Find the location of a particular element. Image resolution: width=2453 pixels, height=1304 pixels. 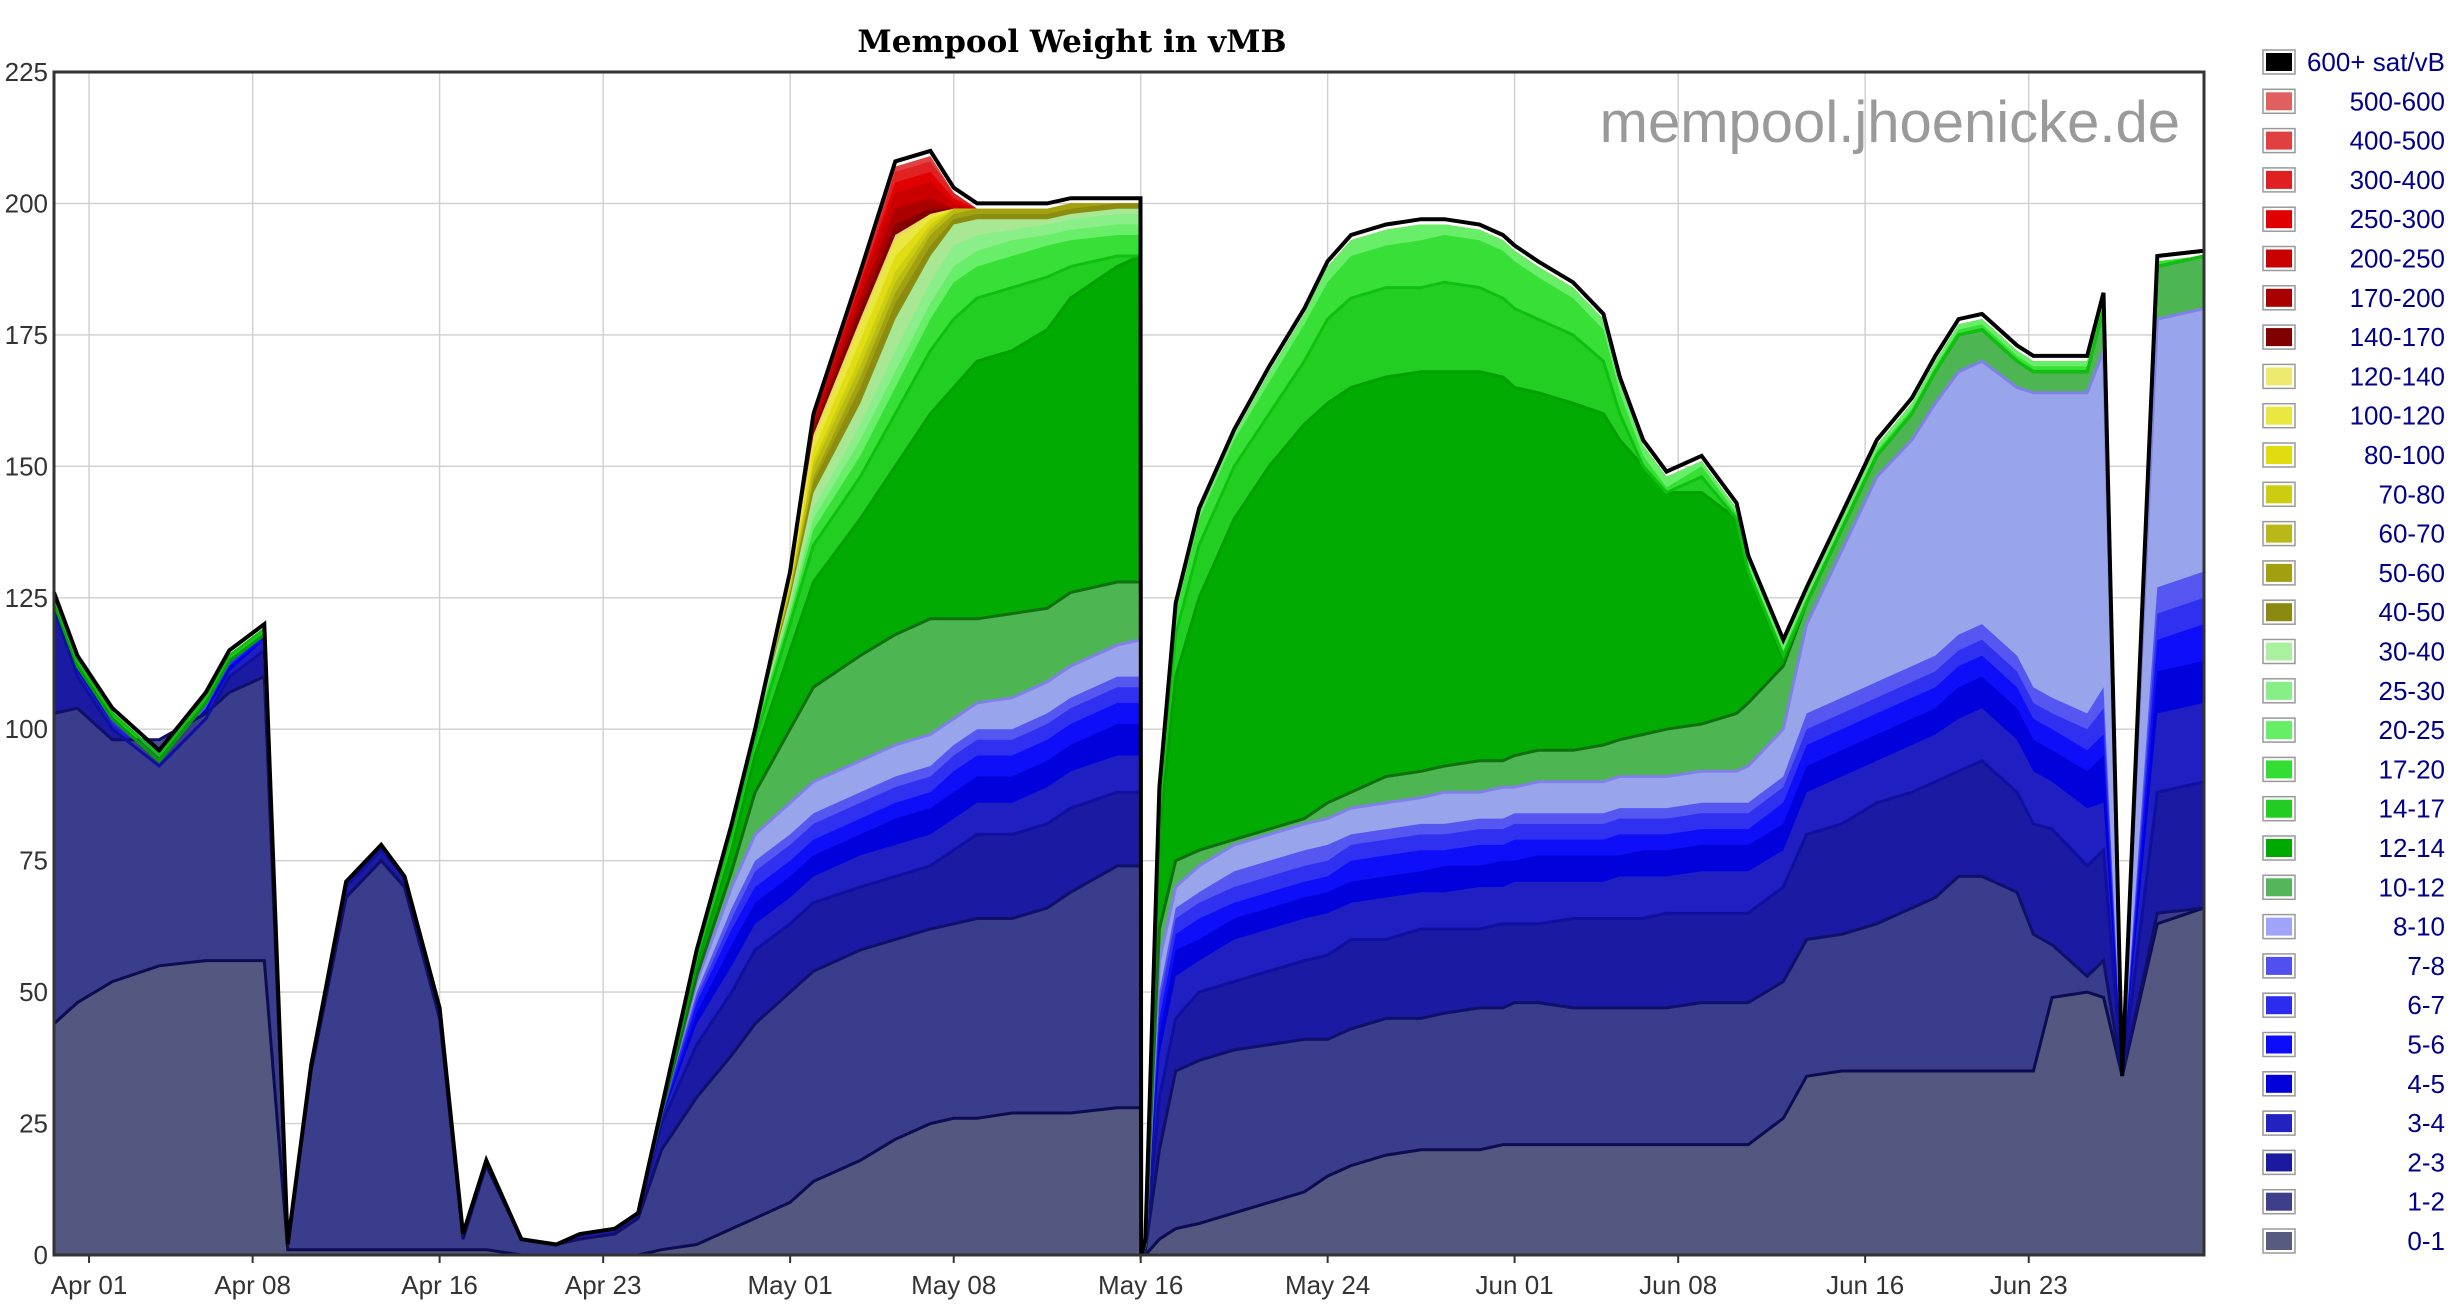

y-tick-label: 75 is located at coordinates (33, 861).